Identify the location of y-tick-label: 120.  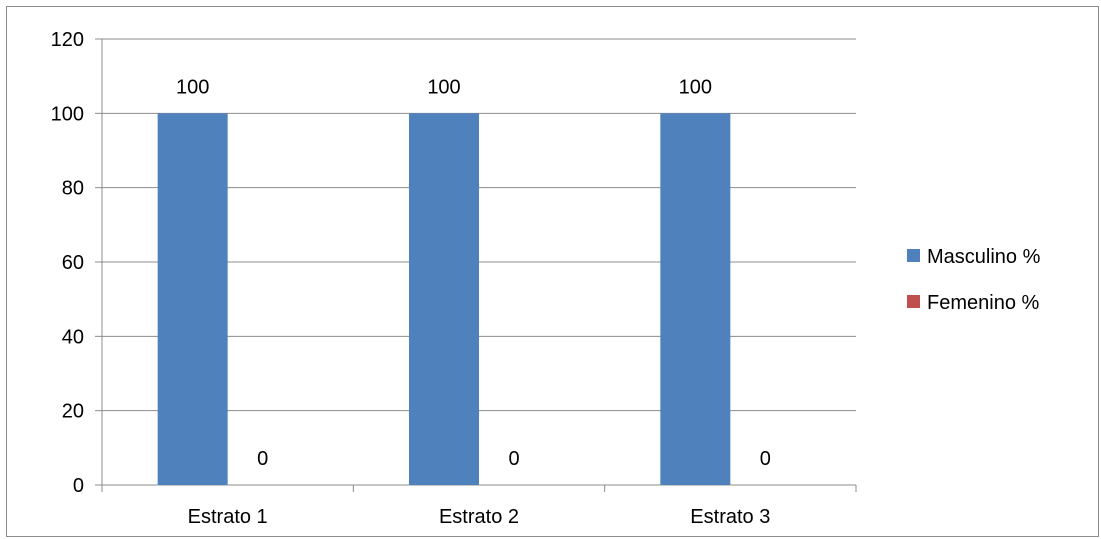
(67, 40).